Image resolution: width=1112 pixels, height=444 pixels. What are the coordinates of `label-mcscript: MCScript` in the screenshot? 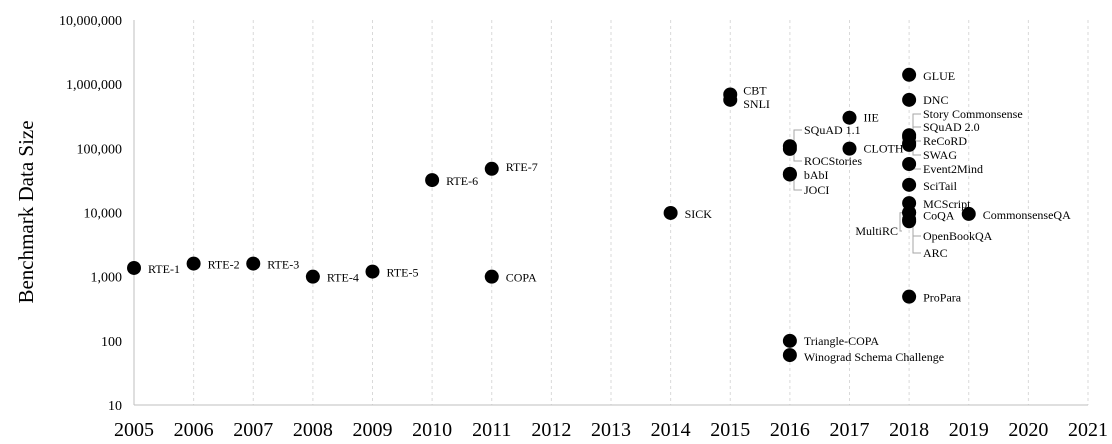 It's located at (947, 204).